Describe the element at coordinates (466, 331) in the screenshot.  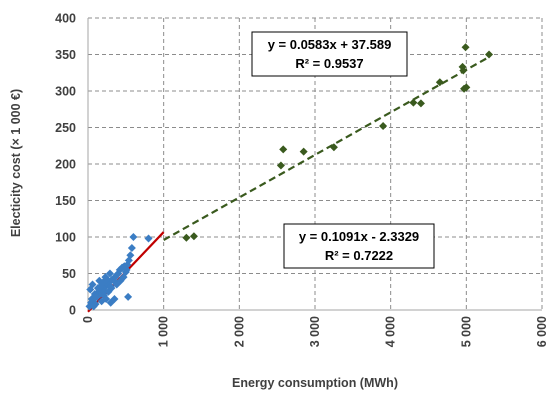
I see `x-tick-label: 5 000` at that location.